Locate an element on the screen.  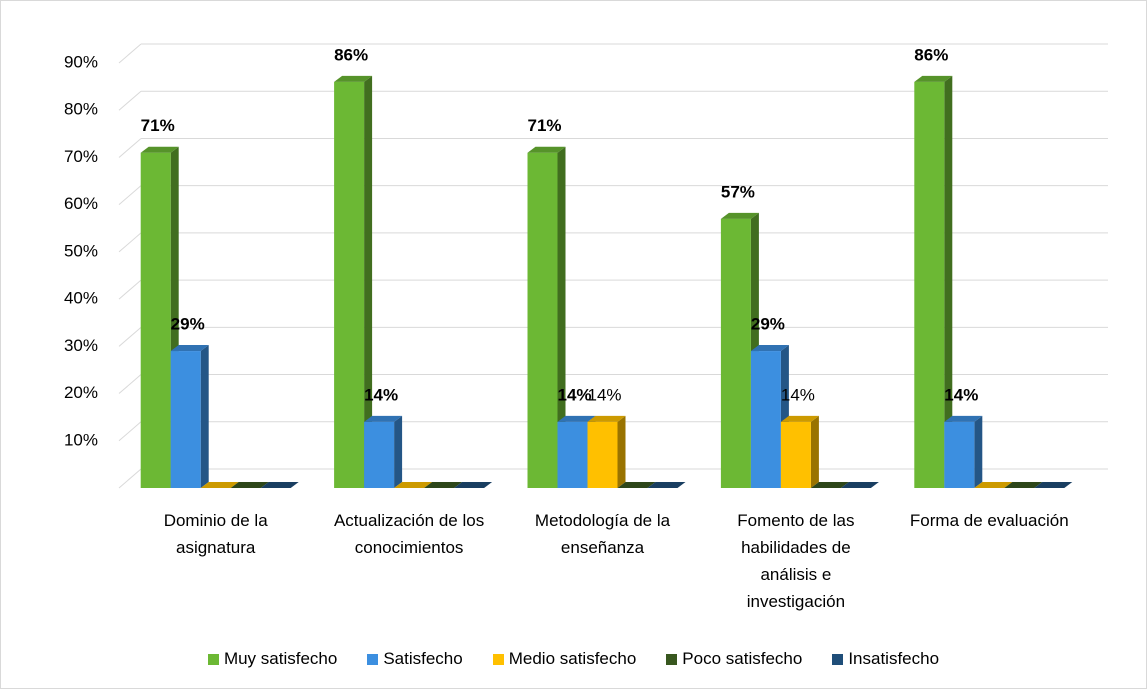
legend-label: Medio satisfecho is located at coordinates (572, 658).